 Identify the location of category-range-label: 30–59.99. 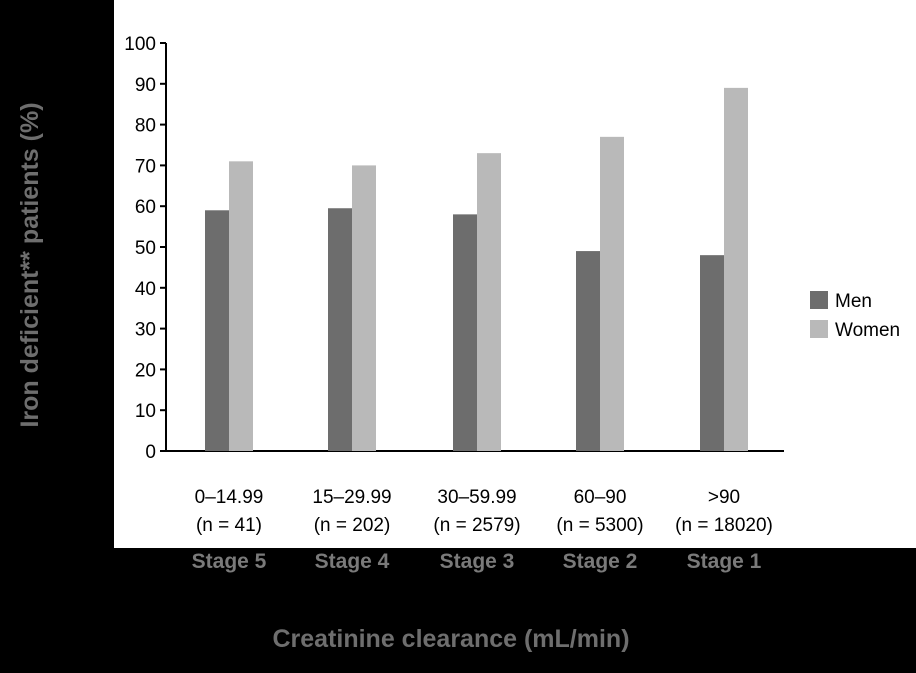
(476, 497).